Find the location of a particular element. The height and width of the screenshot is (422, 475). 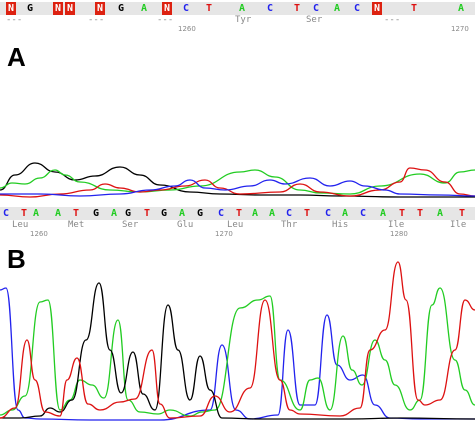

trace-g is located at coordinates (237, 180).